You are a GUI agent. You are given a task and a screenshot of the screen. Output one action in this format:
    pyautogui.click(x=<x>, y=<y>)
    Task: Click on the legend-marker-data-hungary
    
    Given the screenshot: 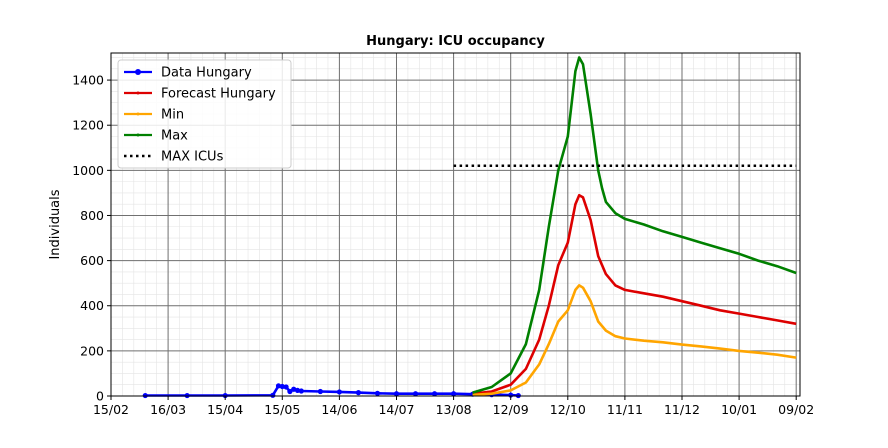 What is the action you would take?
    pyautogui.click(x=138, y=72)
    